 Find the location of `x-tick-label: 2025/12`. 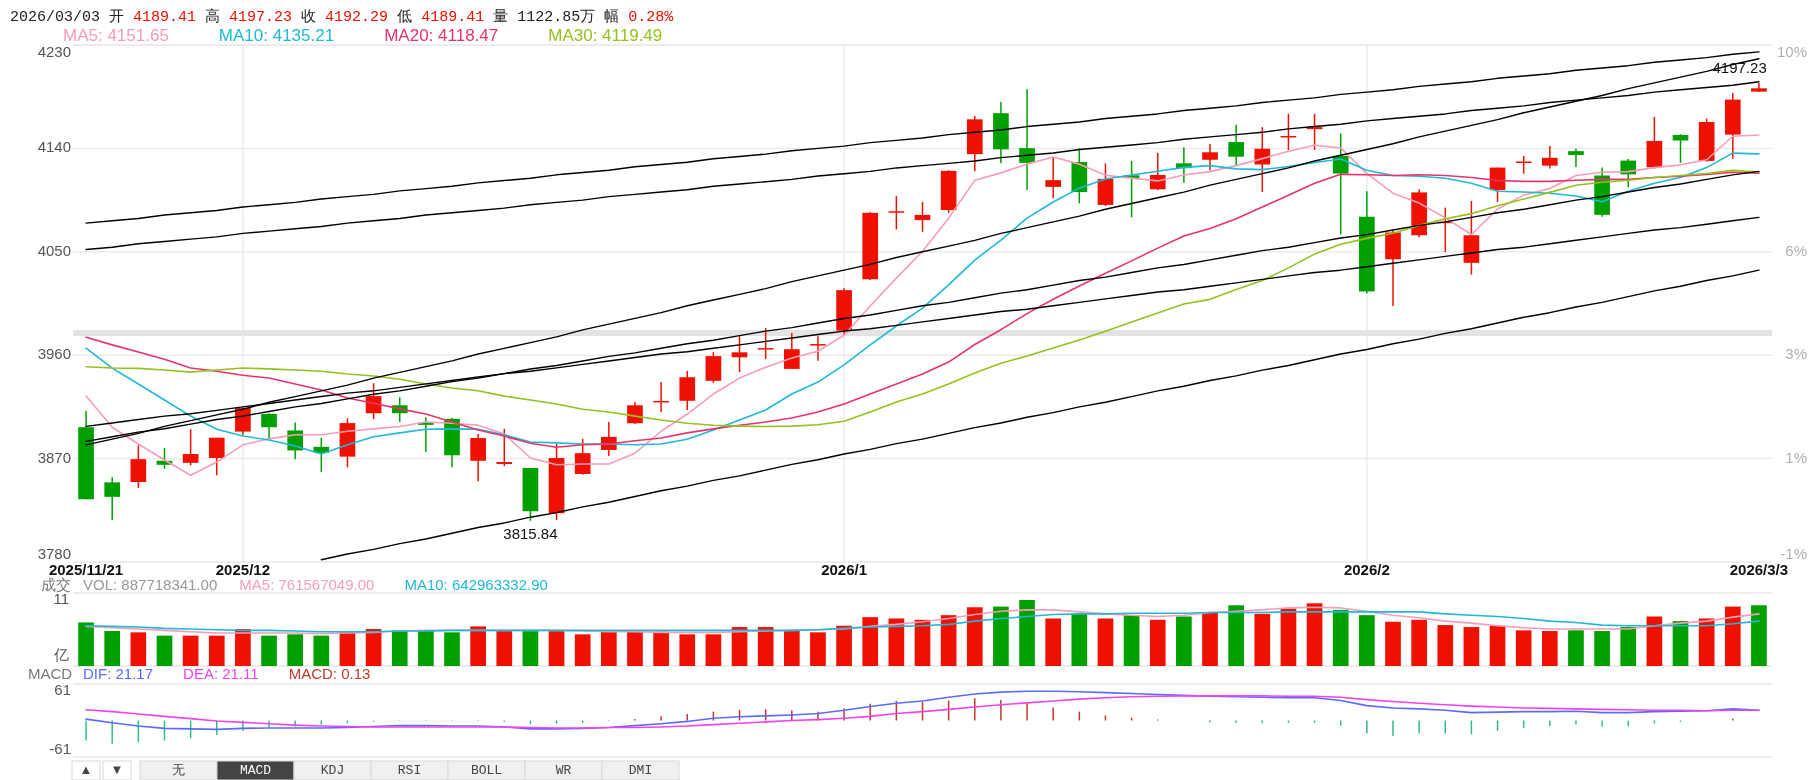

x-tick-label: 2025/12 is located at coordinates (243, 569).